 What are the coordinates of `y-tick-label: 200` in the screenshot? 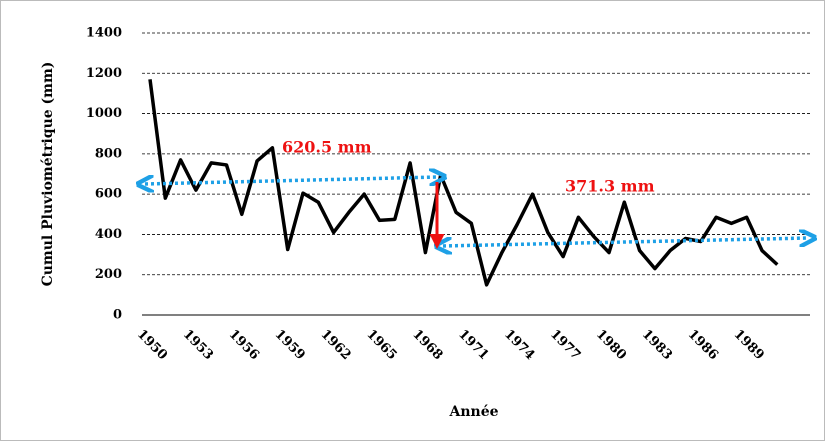 It's located at (108, 274).